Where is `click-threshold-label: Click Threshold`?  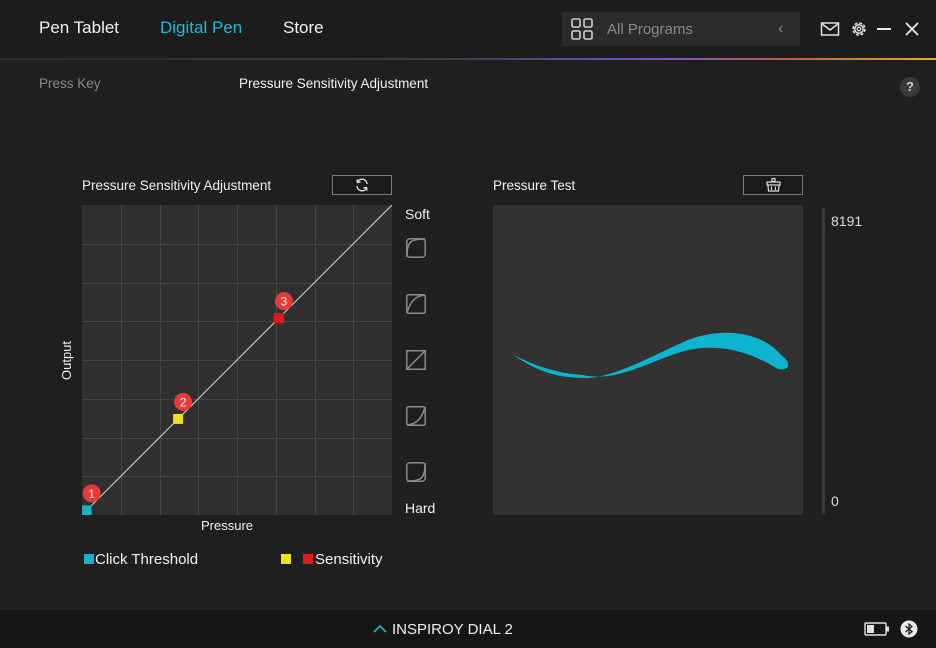
click-threshold-label: Click Threshold is located at coordinates (147, 559).